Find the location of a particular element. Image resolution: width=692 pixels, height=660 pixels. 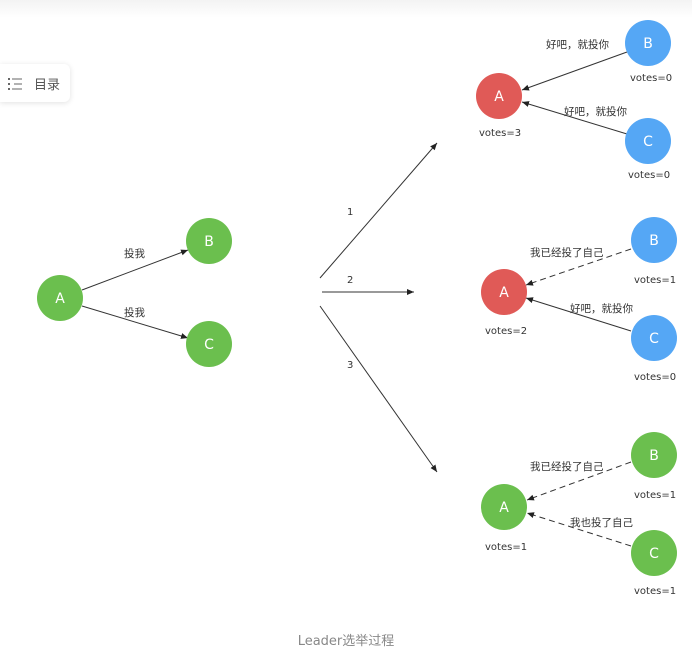

case3-node-c-label: C is located at coordinates (654, 554).